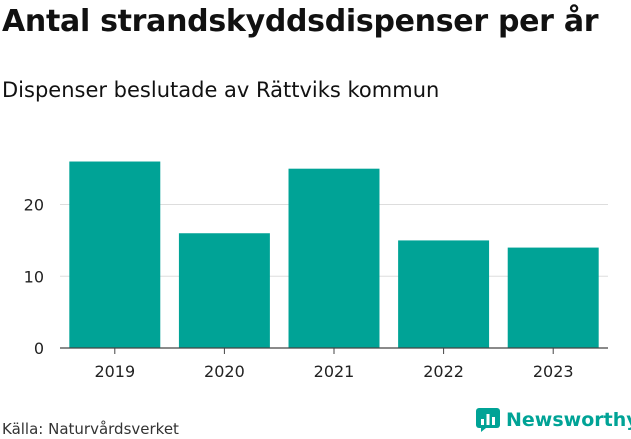 The height and width of the screenshot is (439, 631). What do you see at coordinates (300, 21) in the screenshot?
I see `chart-title: Antal strandskyddsdispenser per år` at bounding box center [300, 21].